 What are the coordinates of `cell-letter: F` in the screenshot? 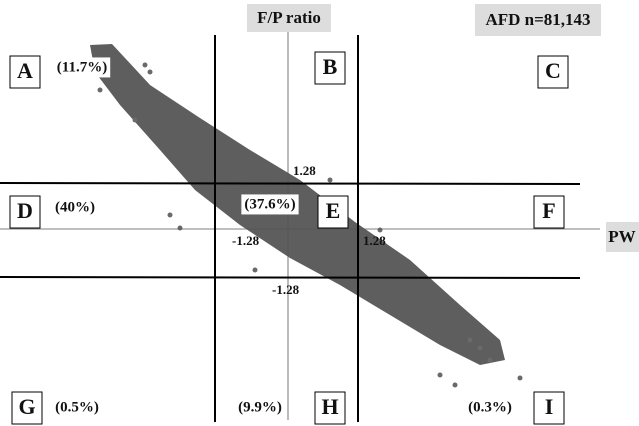 It's located at (548, 210).